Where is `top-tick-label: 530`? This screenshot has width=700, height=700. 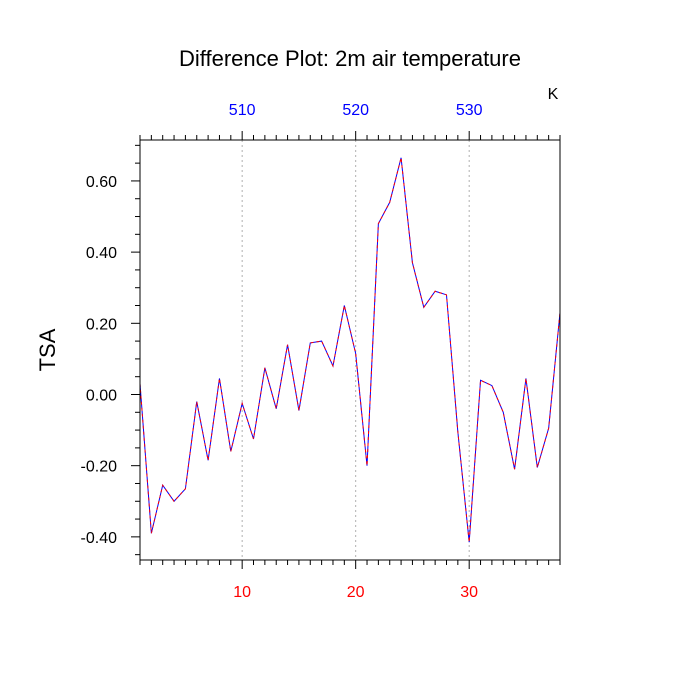
top-tick-label: 530 is located at coordinates (469, 110).